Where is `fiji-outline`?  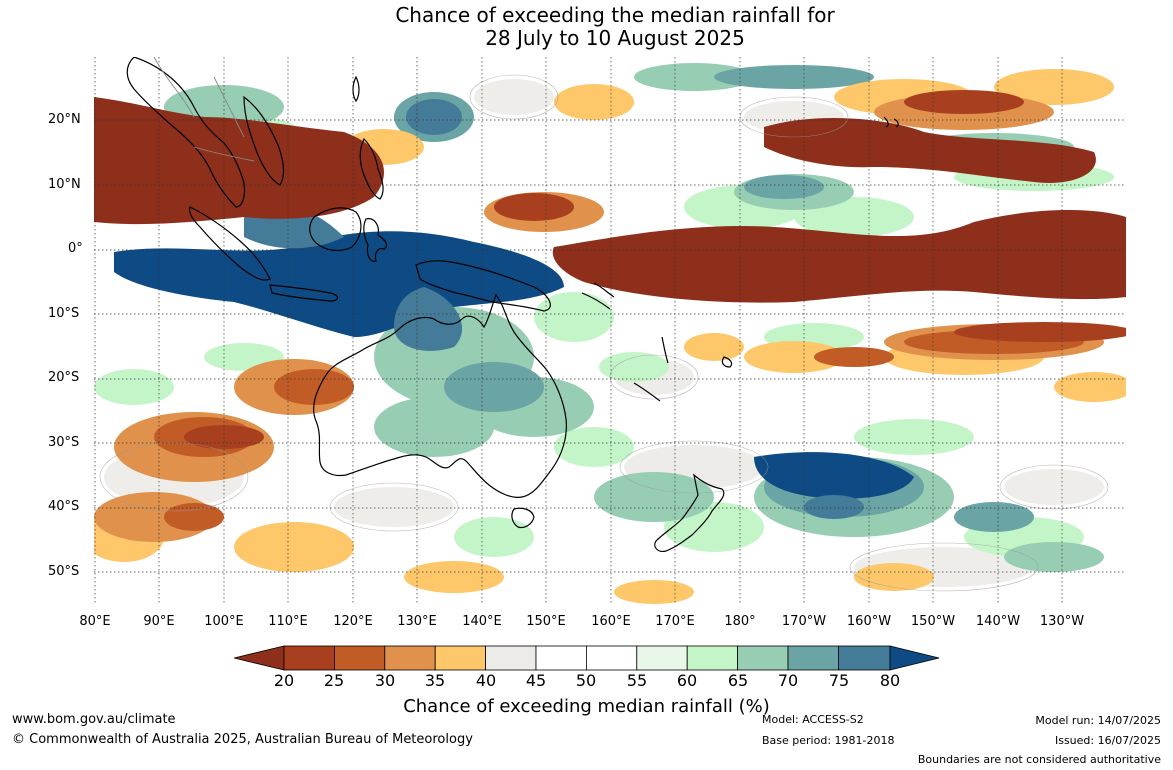
fiji-outline is located at coordinates (727, 362).